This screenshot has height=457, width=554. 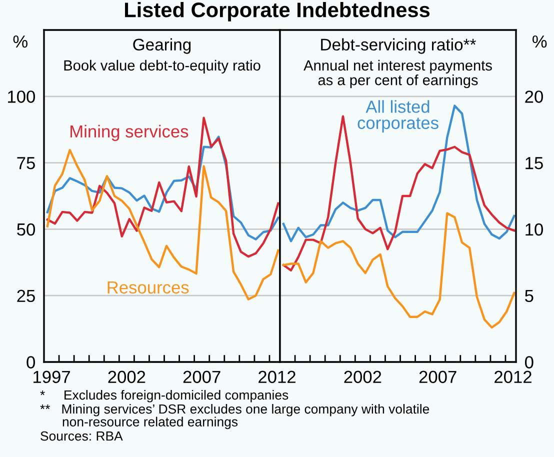 What do you see at coordinates (277, 12) in the screenshot?
I see `chart-title: Listed Corporate Indebtedness` at bounding box center [277, 12].